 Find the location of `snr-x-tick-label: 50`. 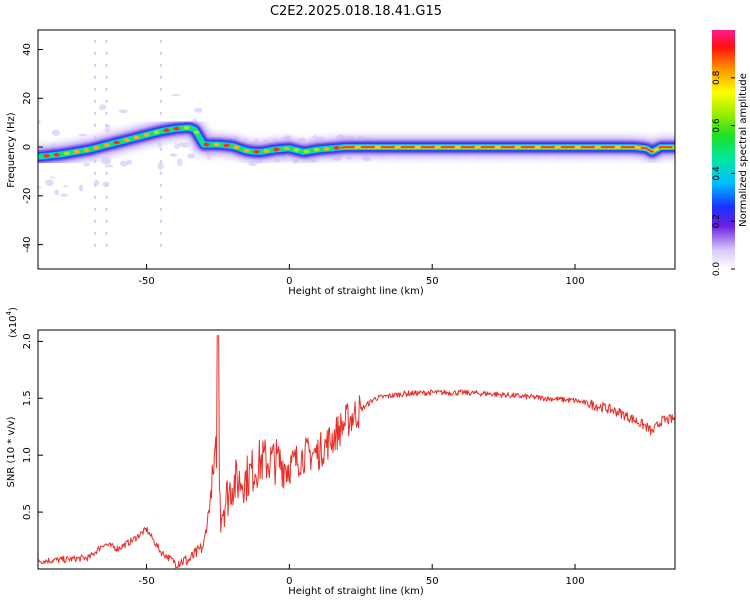

snr-x-tick-label: 50 is located at coordinates (432, 581).